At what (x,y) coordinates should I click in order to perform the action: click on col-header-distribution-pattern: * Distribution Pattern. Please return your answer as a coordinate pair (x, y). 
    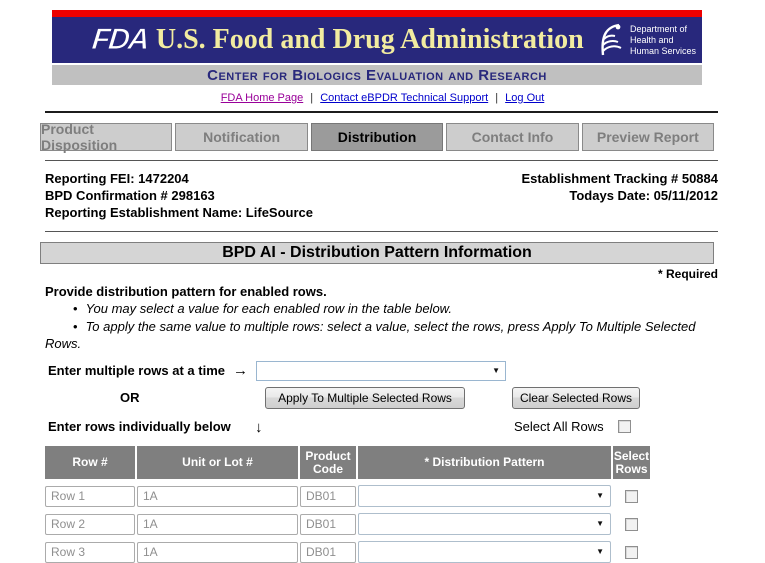
    Looking at the image, I should click on (484, 462).